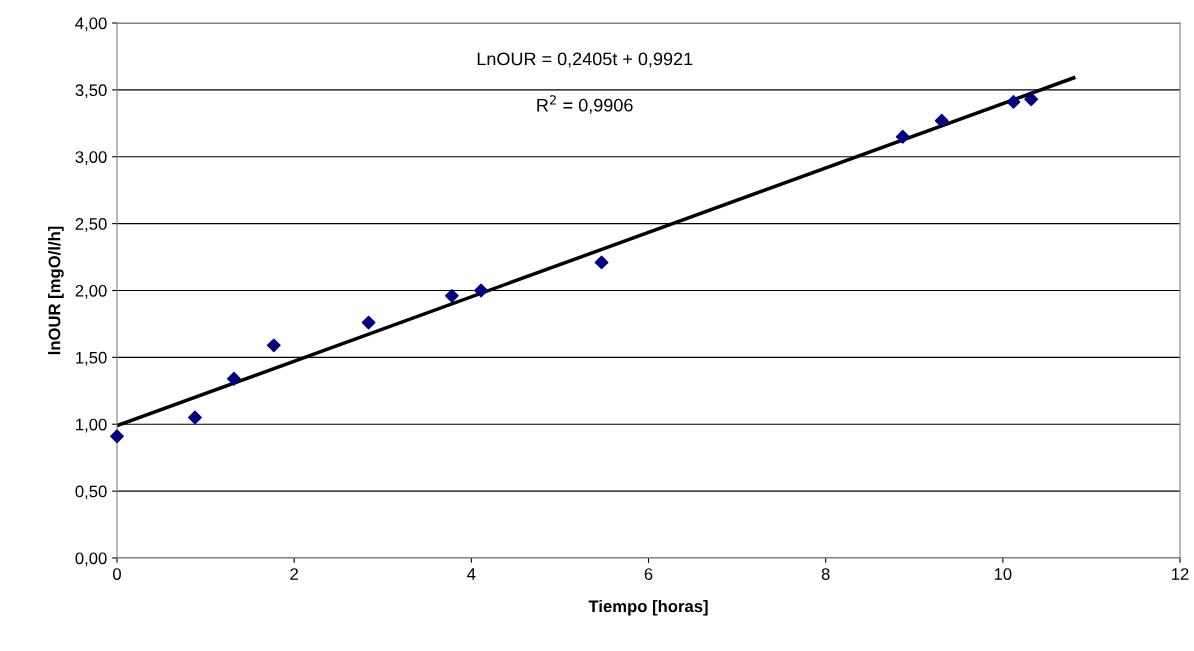  What do you see at coordinates (585, 60) in the screenshot?
I see `annotation: LnOUR = 0,2405t + 0,9921` at bounding box center [585, 60].